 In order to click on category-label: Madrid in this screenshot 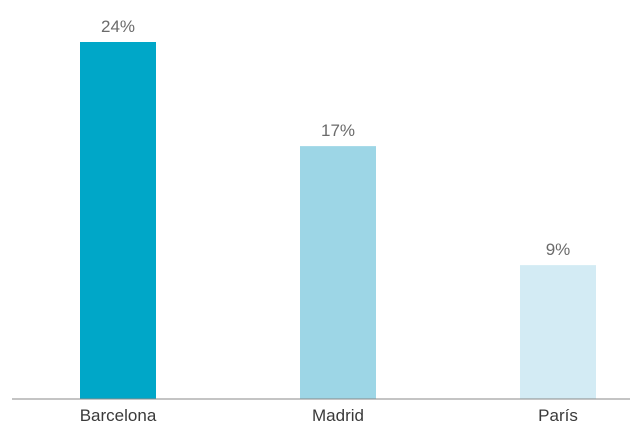, I will do `click(338, 415)`.